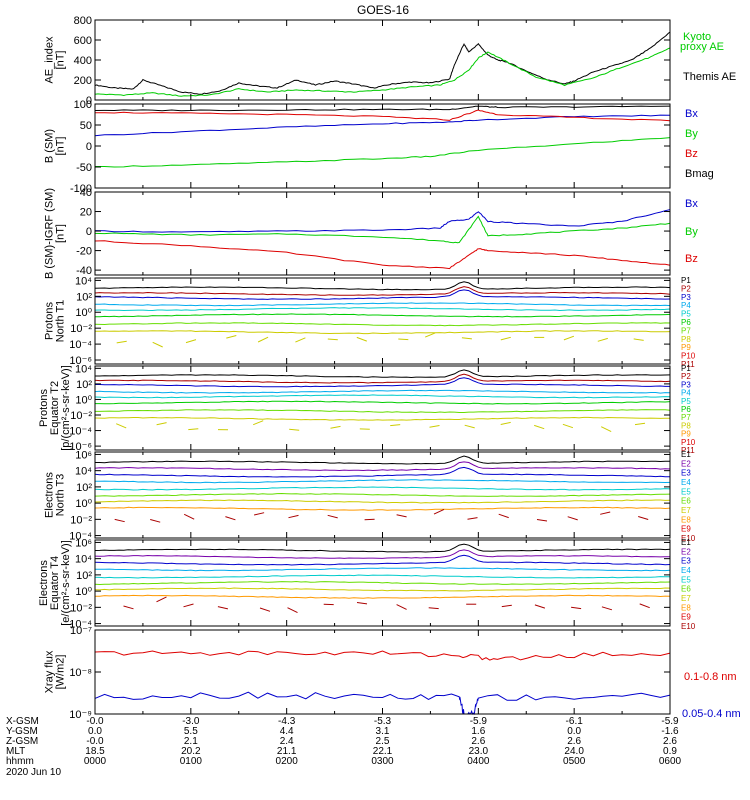 Image resolution: width=750 pixels, height=800 pixels. What do you see at coordinates (686, 280) in the screenshot?
I see `legend-entry: P1` at bounding box center [686, 280].